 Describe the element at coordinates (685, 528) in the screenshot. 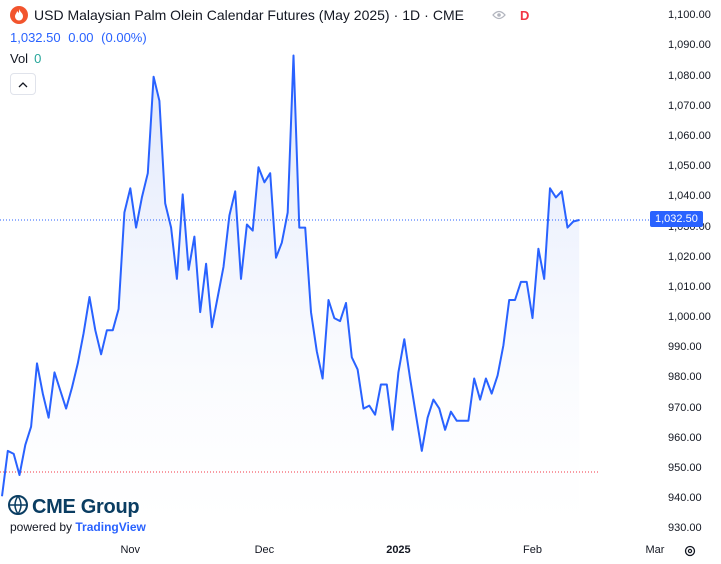

I see `y-tick-label: 930.00` at that location.